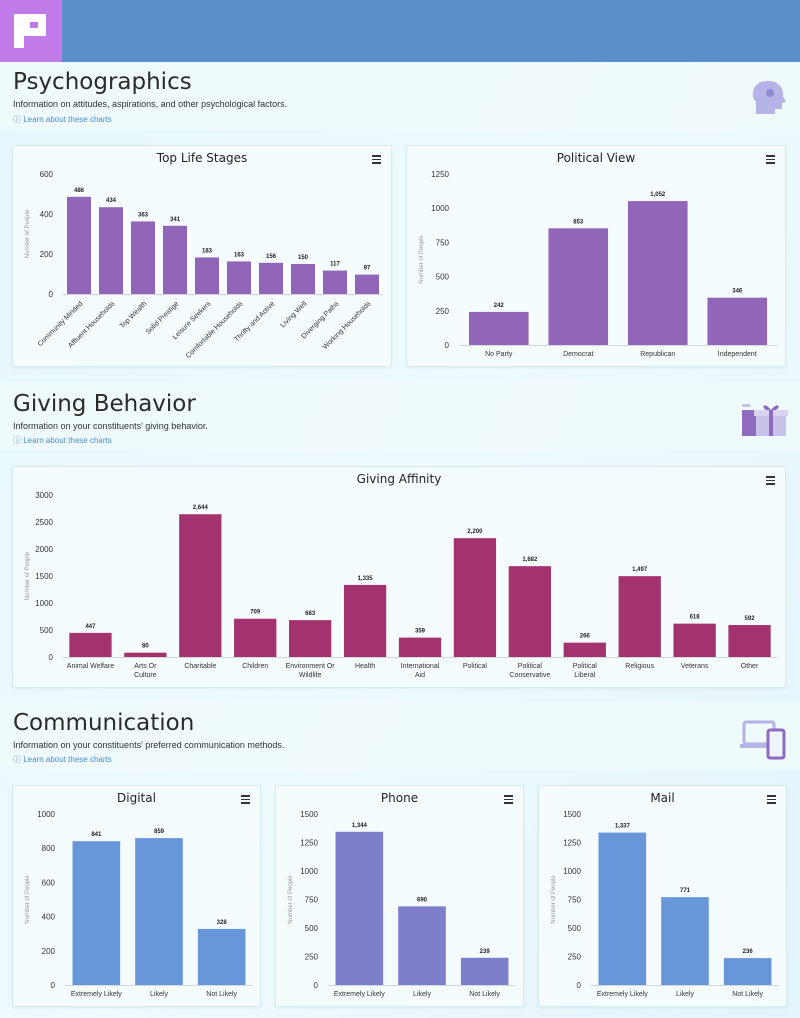 This screenshot has width=800, height=1018. Describe the element at coordinates (201, 508) in the screenshot. I see `data-label: 2,644` at that location.